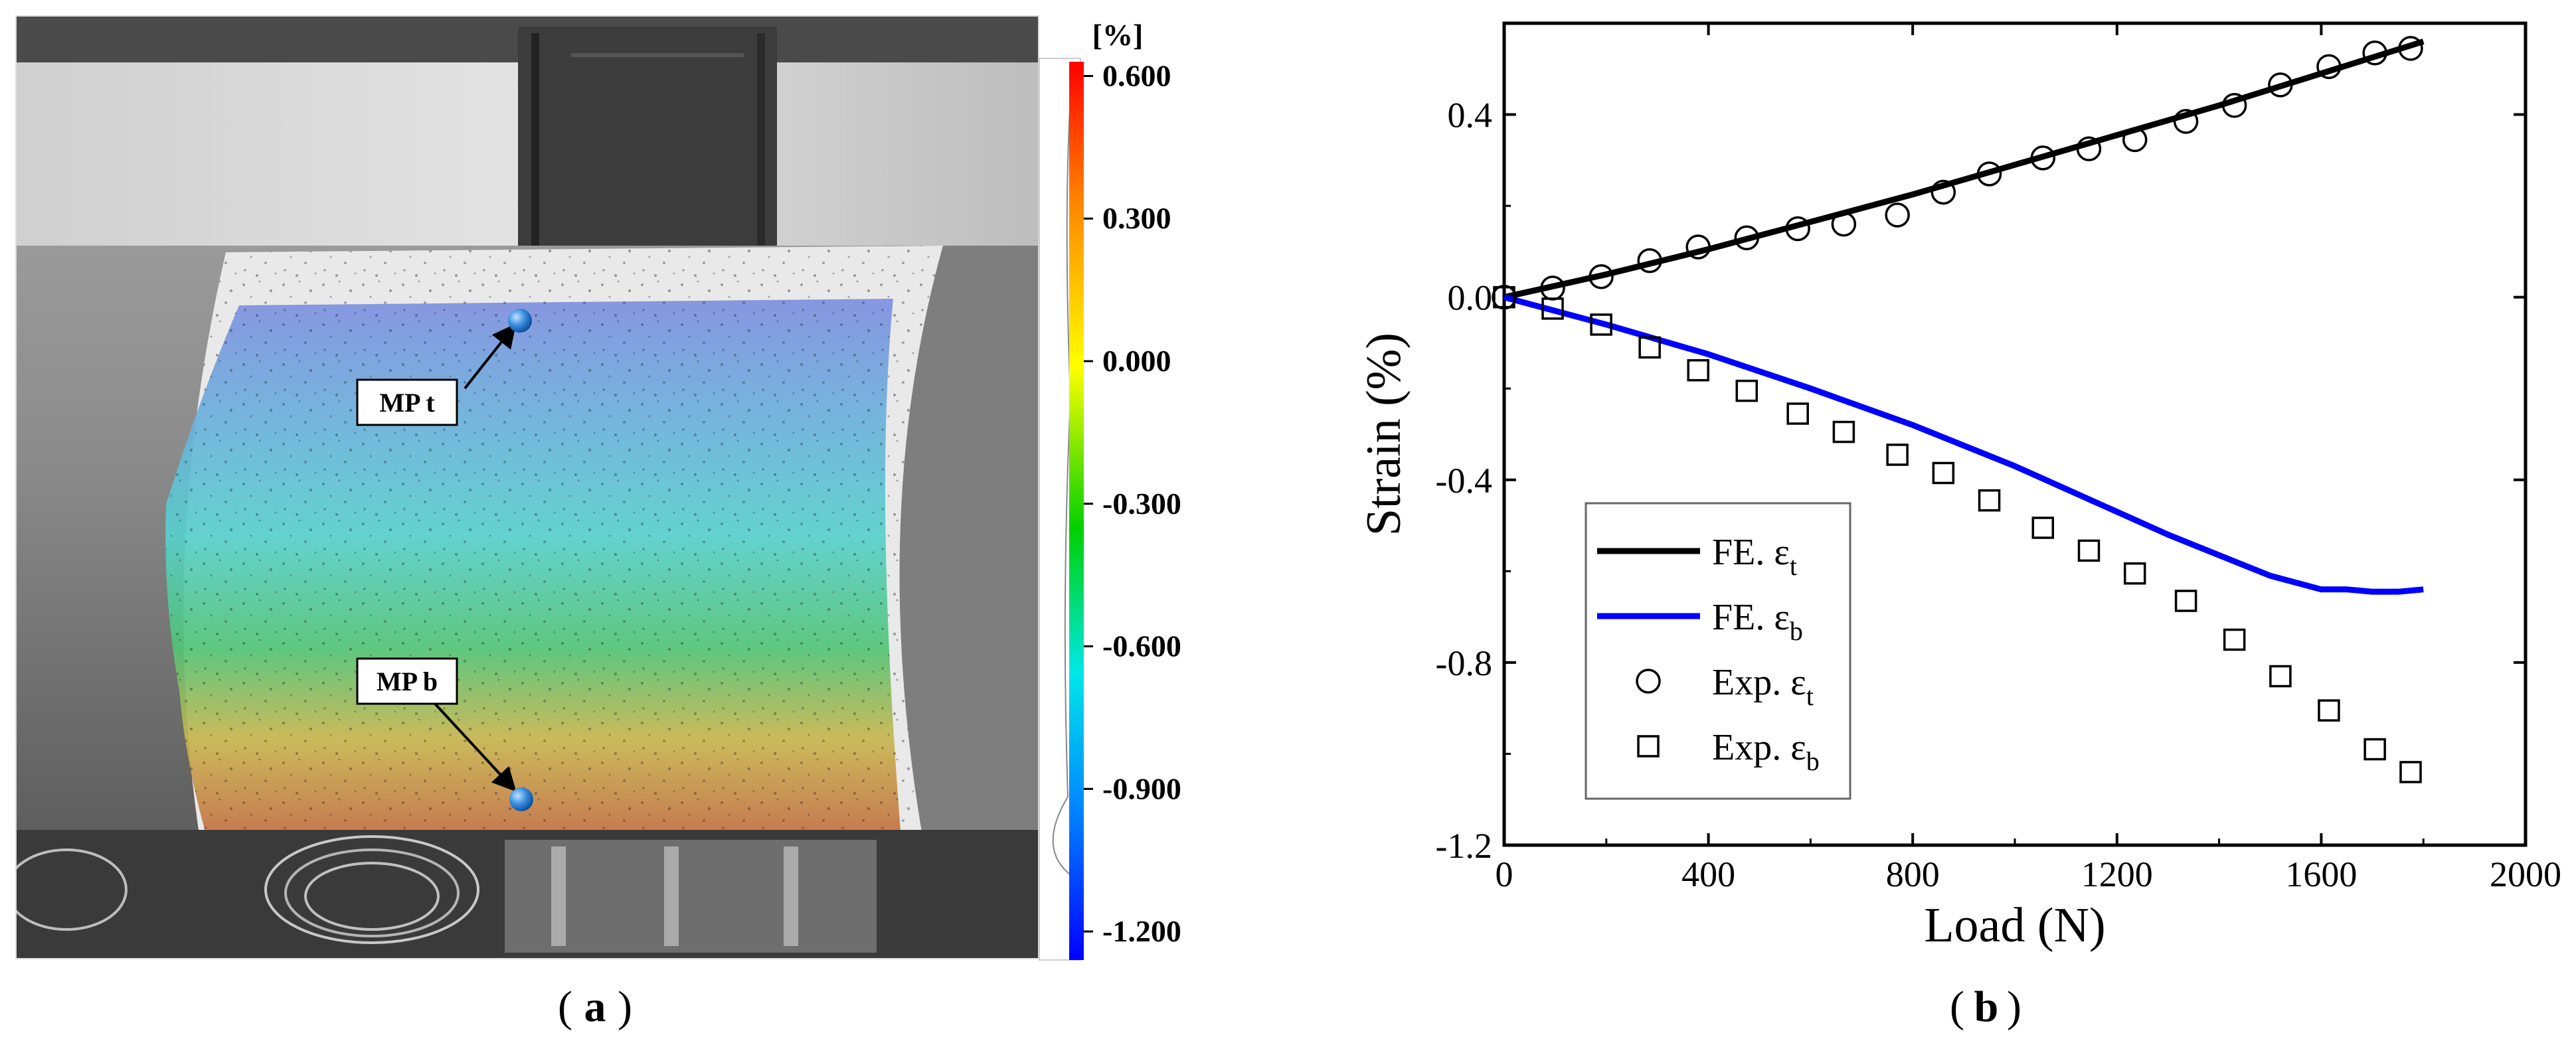 This screenshot has width=2576, height=1041. Describe the element at coordinates (2014, 926) in the screenshot. I see `x-axis-label: Load (N)` at that location.